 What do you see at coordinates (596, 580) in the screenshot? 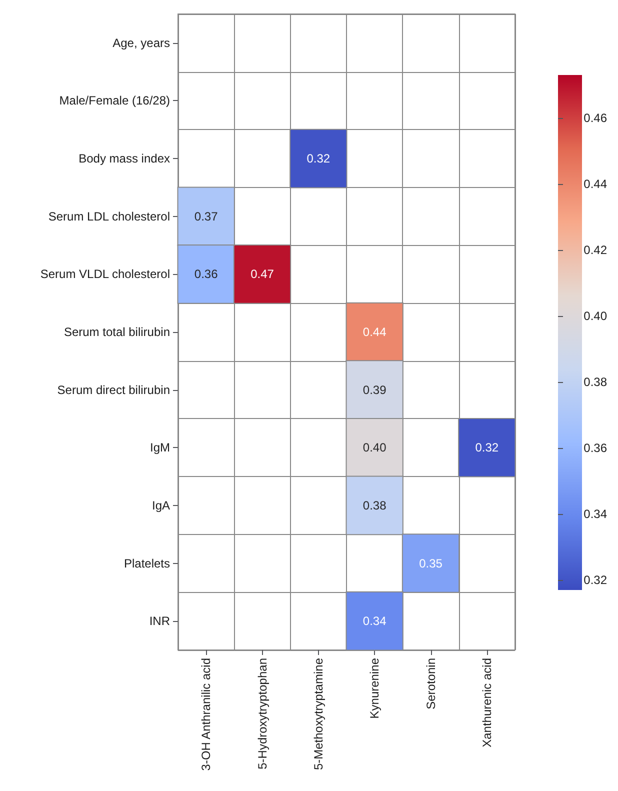
I see `color-bar-label: 0.32` at bounding box center [596, 580].